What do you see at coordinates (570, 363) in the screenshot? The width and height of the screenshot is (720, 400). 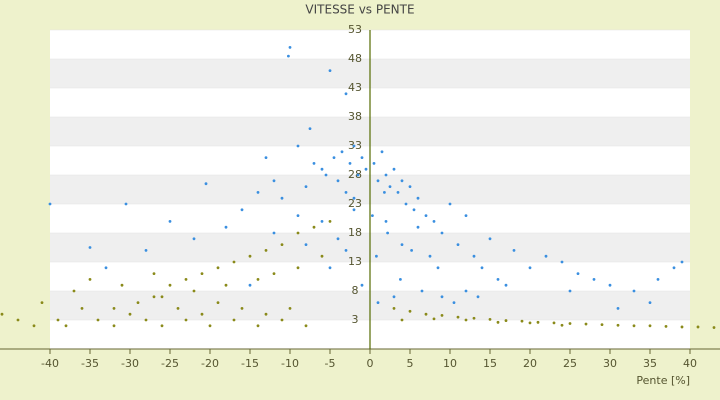 I see `x-tick-label: 25` at bounding box center [570, 363].